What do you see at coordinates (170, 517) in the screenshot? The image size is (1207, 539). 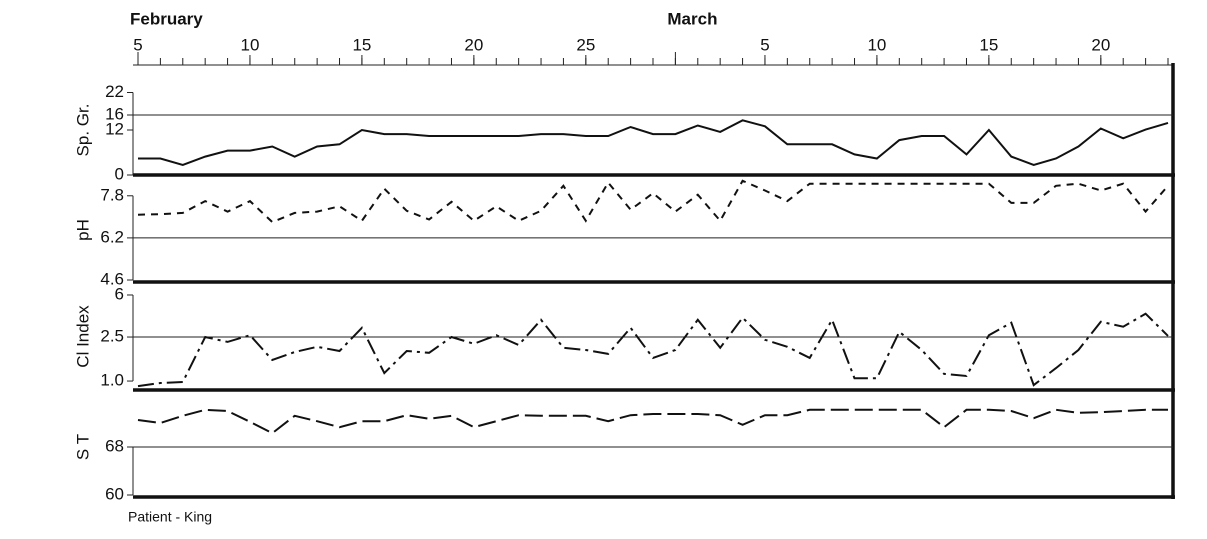 I see `footnote: Patient - King` at bounding box center [170, 517].